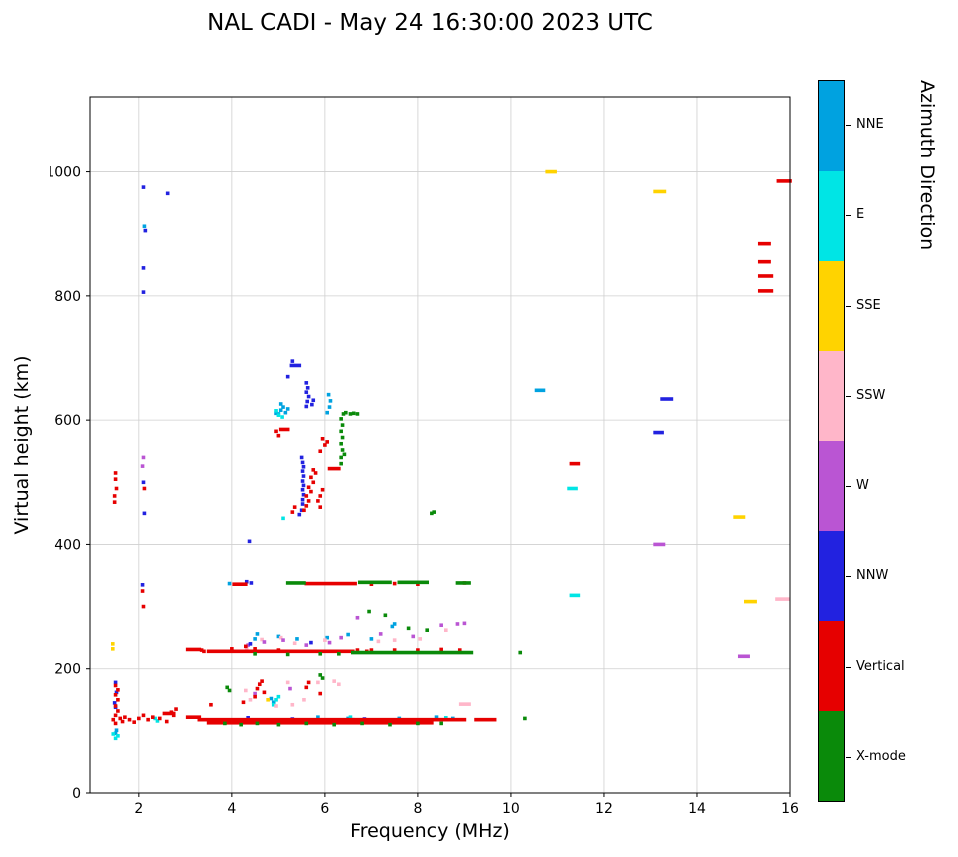 This screenshot has height=857, width=958. What do you see at coordinates (138, 809) in the screenshot?
I see `x-tick-label: 2` at bounding box center [138, 809].